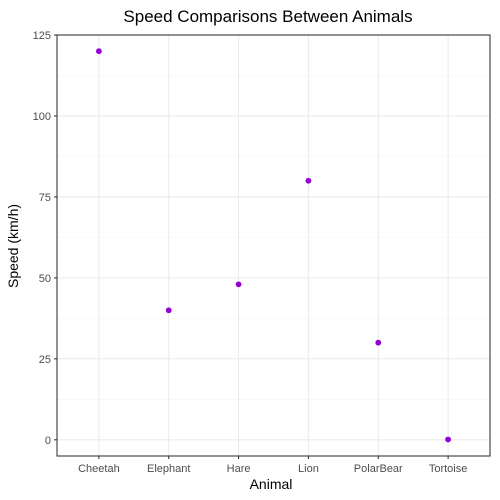  Describe the element at coordinates (45, 279) in the screenshot. I see `y-tick-label: 50` at that location.